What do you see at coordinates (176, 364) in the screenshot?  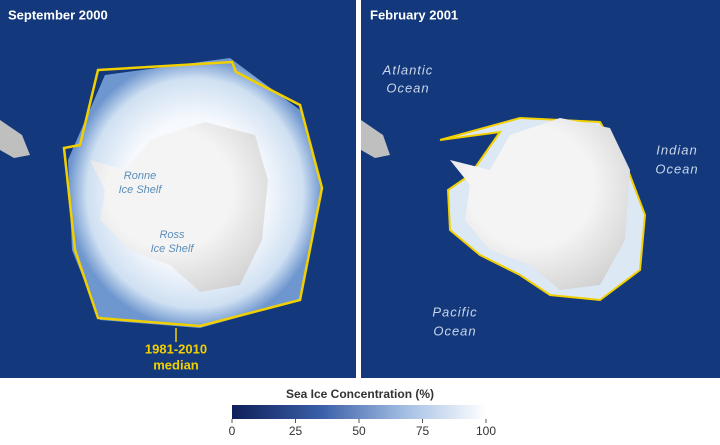 I see `median-label: median` at bounding box center [176, 364].